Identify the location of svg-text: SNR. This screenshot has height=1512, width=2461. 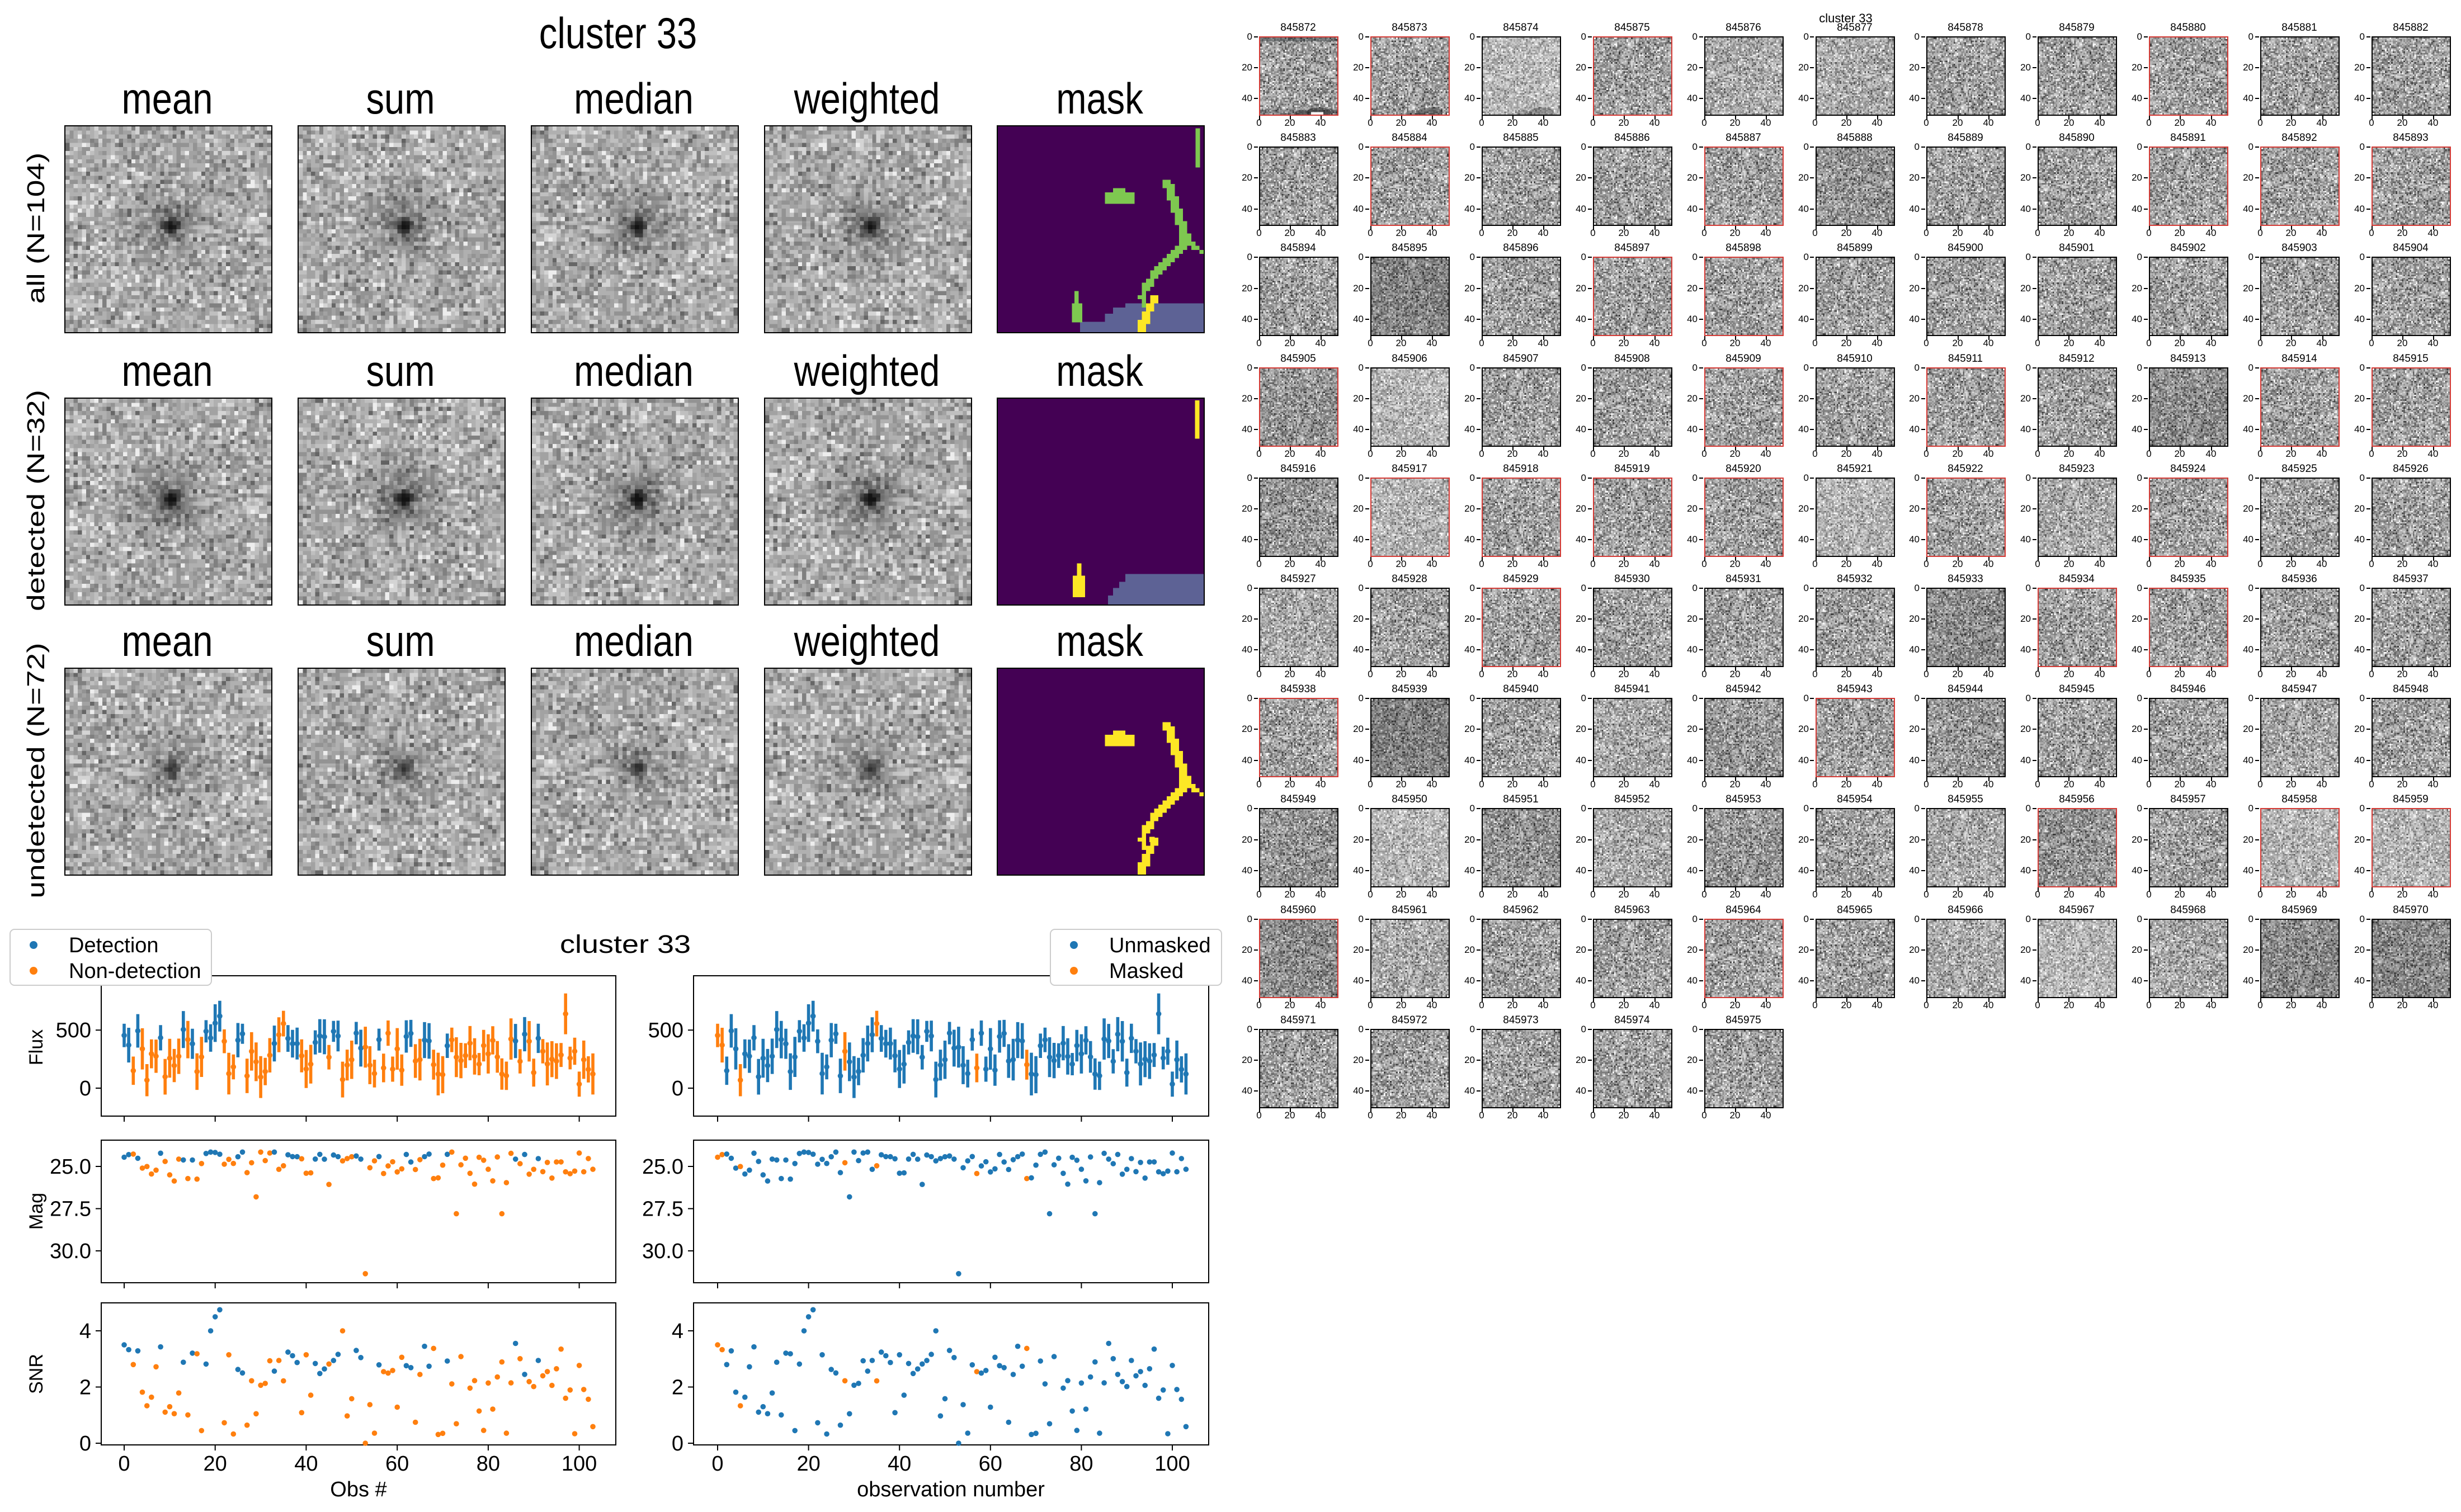
(36, 1374).